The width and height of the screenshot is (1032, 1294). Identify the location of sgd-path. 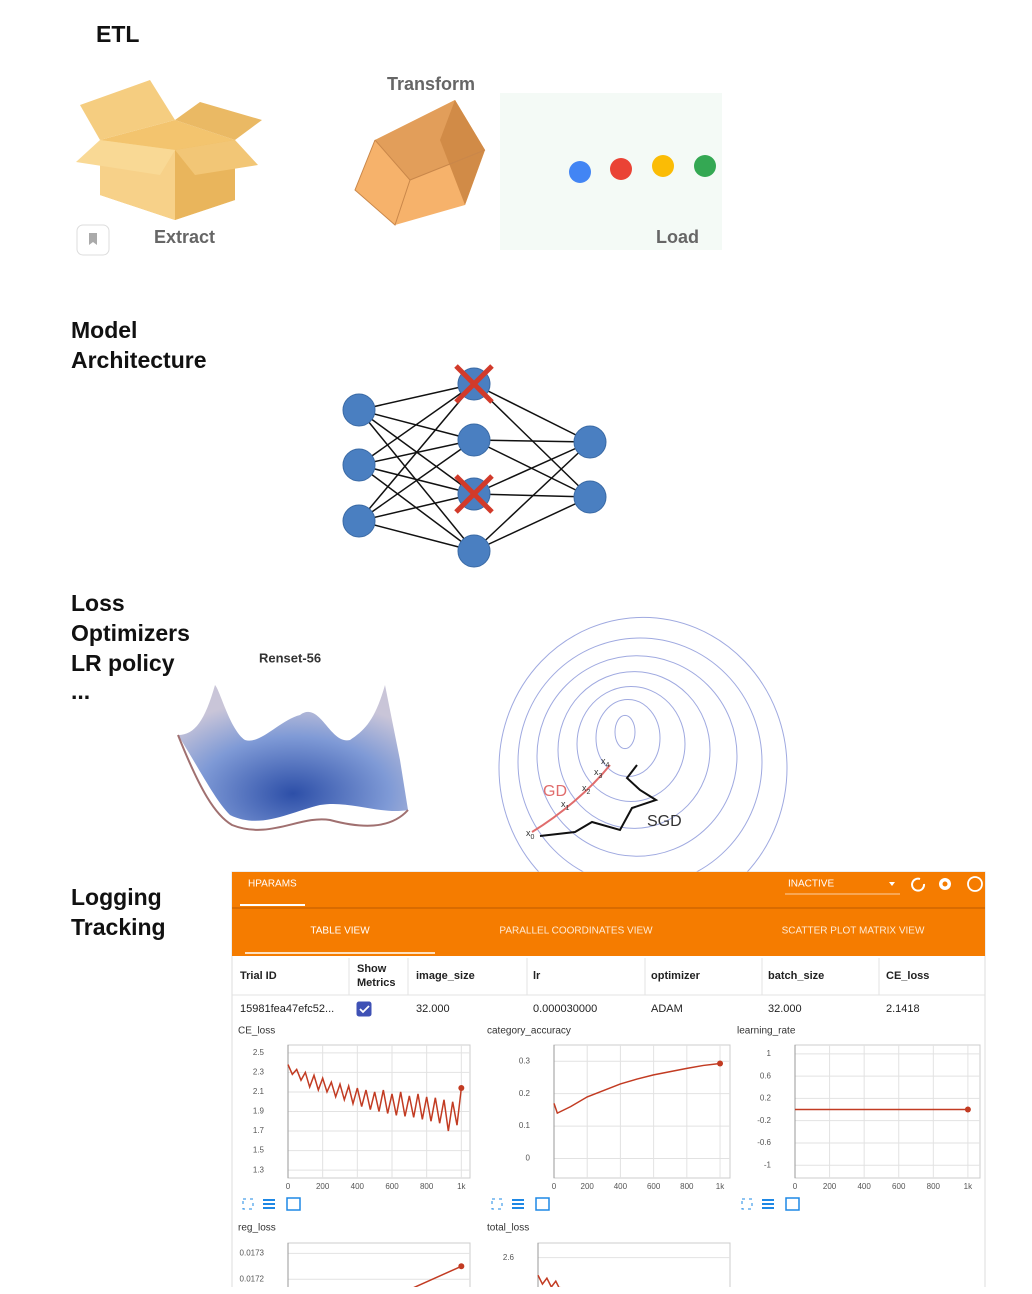
(599, 800).